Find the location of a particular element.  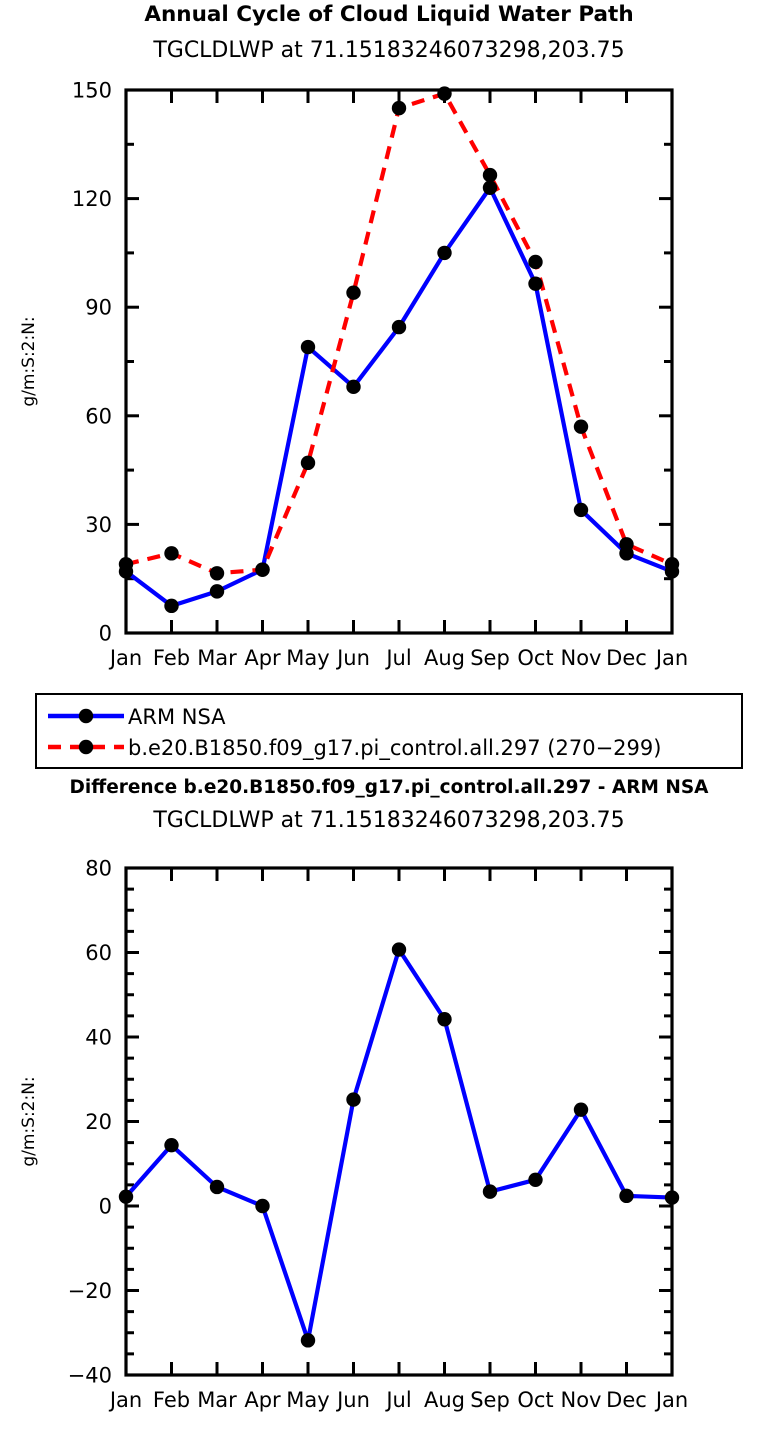

y-axis-label: 90 is located at coordinates (98, 308).